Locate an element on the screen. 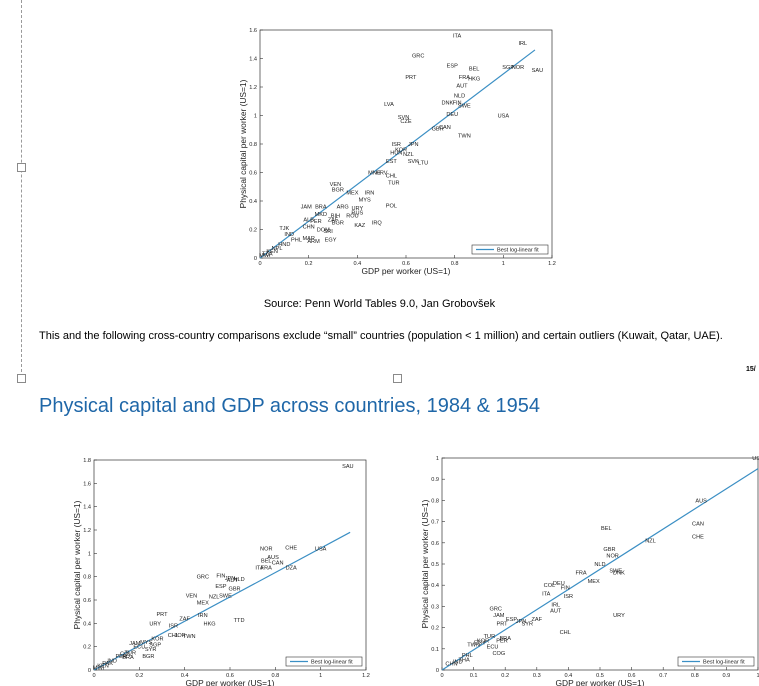 The height and width of the screenshot is (686, 759). data-point-label: KAZ is located at coordinates (359, 226).